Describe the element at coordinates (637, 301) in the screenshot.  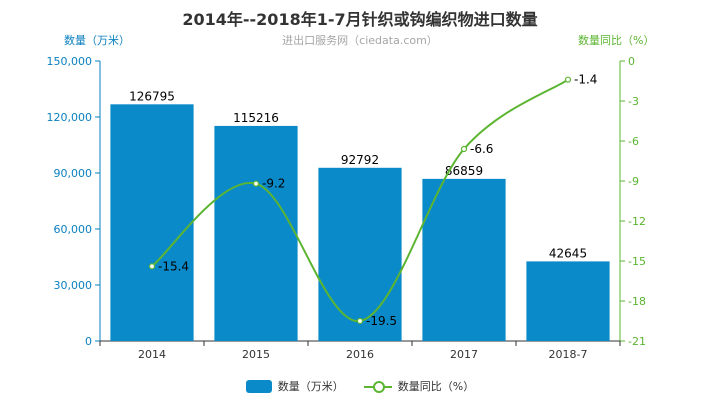
I see `right-tick-label: -18` at that location.